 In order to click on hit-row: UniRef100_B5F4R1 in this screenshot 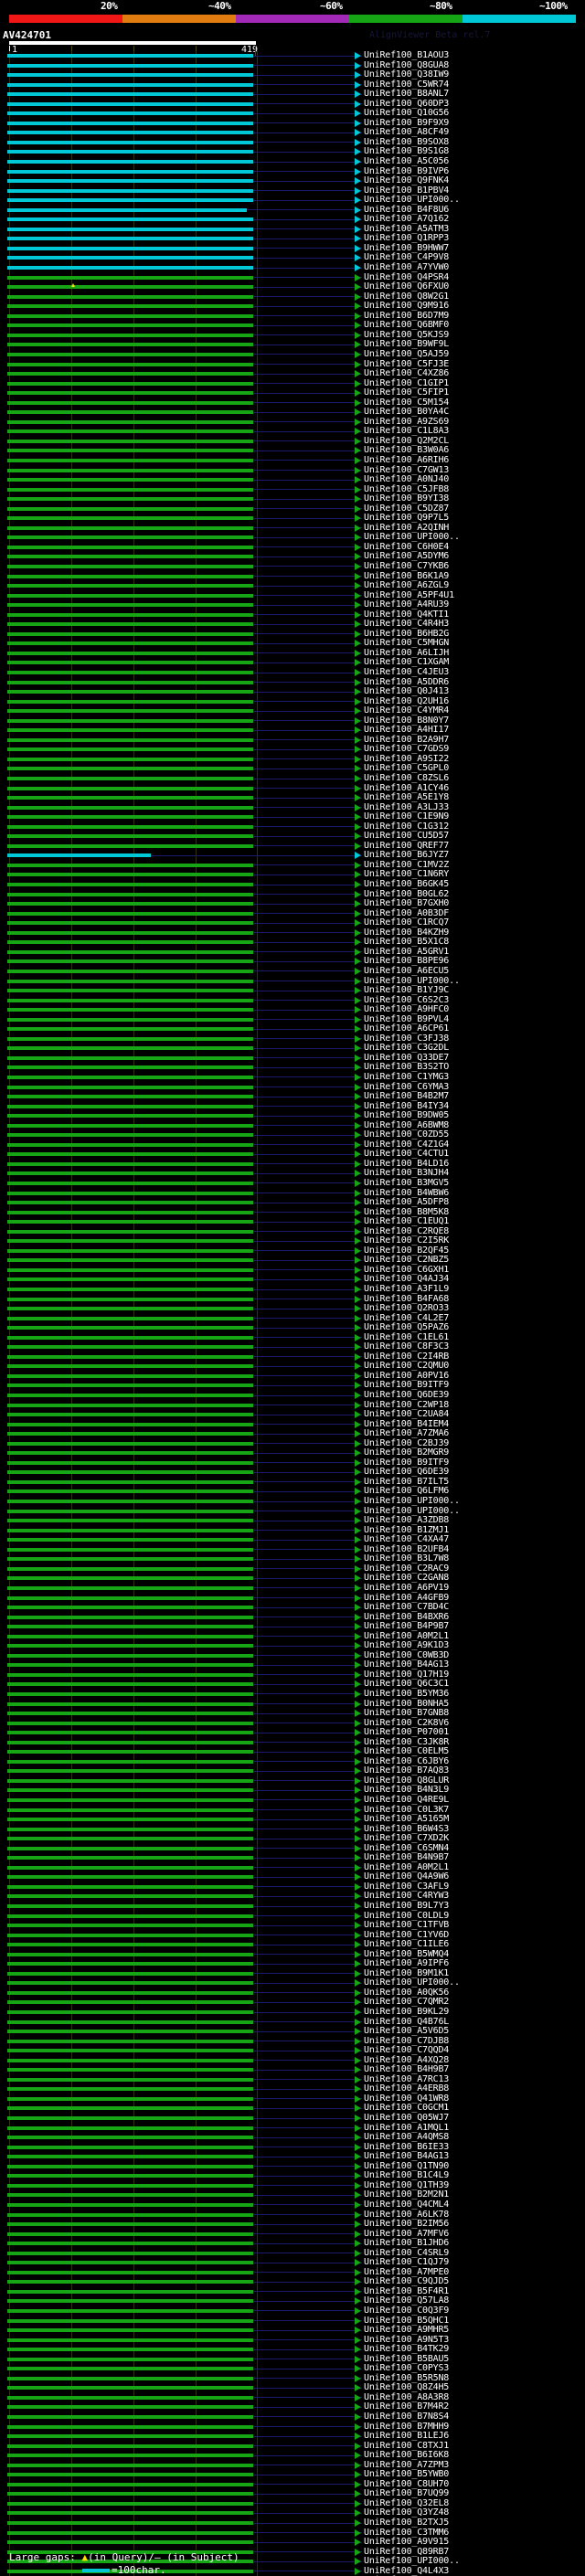, I will do `click(293, 2291)`.